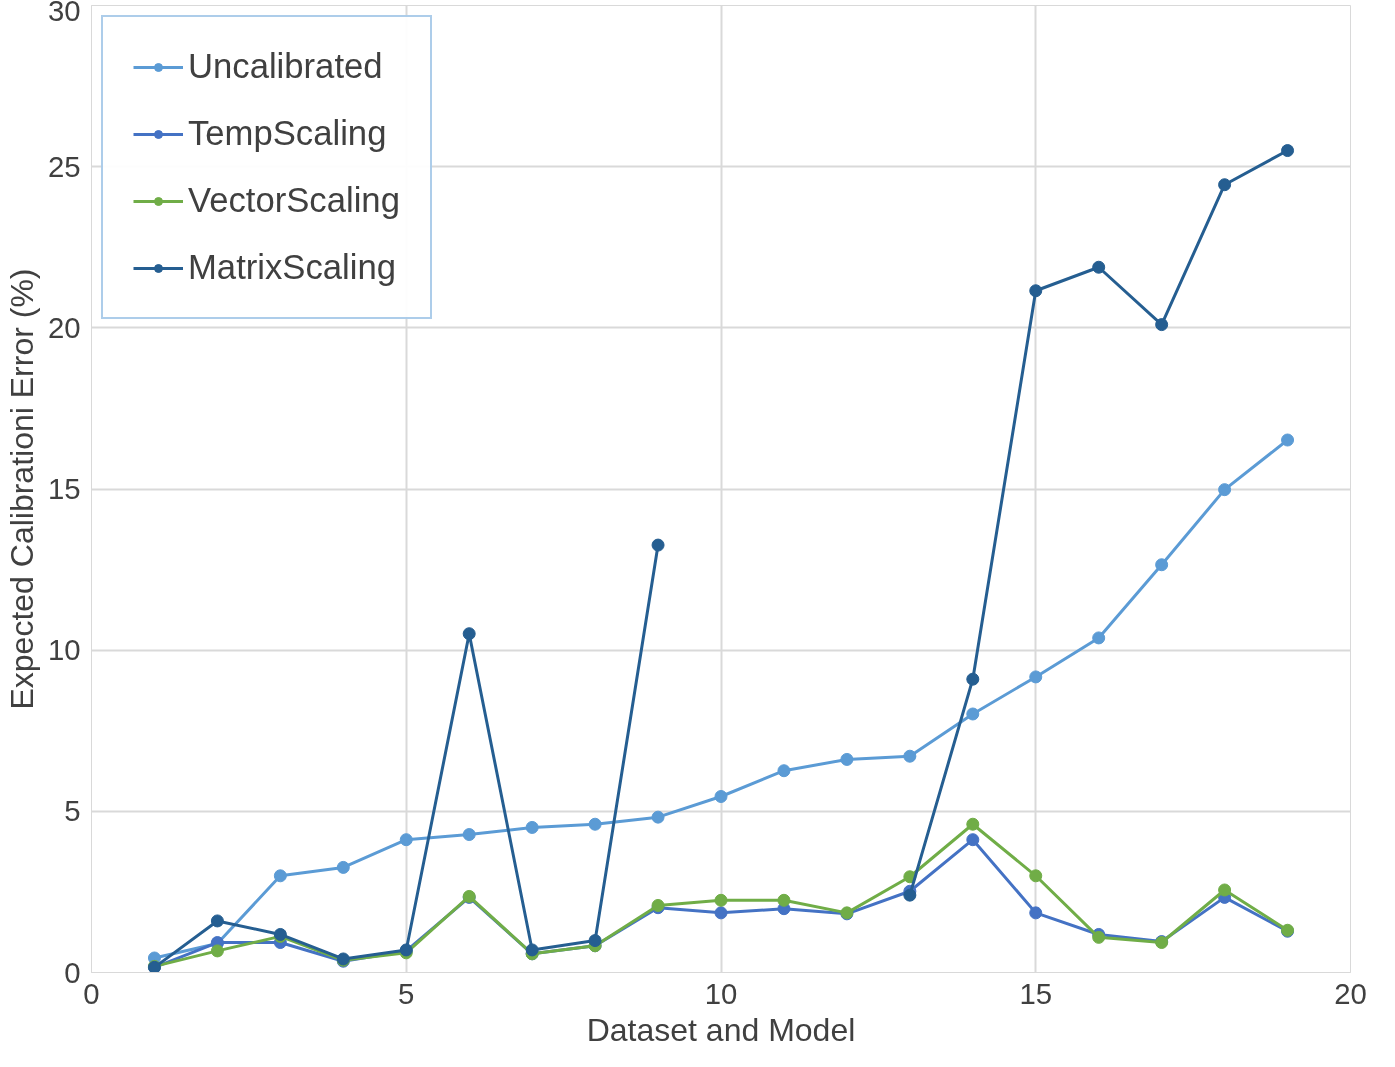 This screenshot has height=1067, width=1395. What do you see at coordinates (64, 488) in the screenshot?
I see `y-tick-label: 15` at bounding box center [64, 488].